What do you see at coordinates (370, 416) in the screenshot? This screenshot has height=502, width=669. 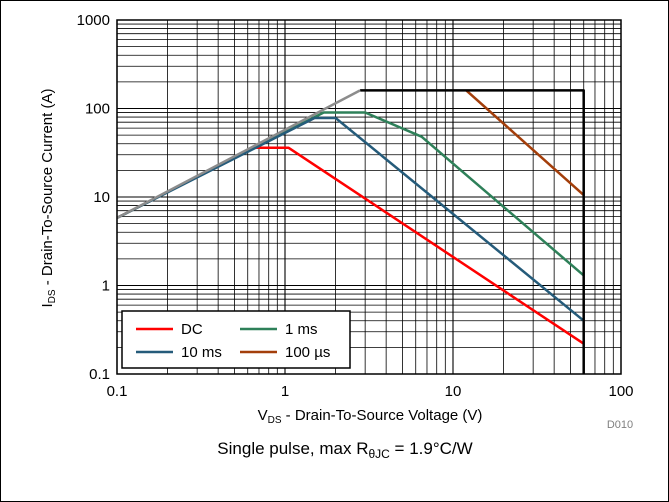 I see `x-axis-label: VDS - Drain-To-Source Voltage (V)` at bounding box center [370, 416].